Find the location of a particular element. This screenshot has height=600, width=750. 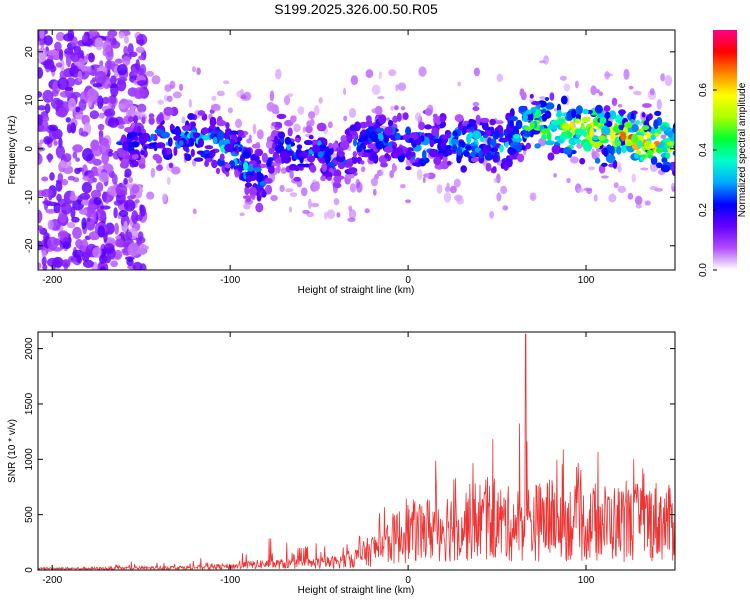

spectrogram-y-axis-title: Frequency (Hz) is located at coordinates (12, 150).